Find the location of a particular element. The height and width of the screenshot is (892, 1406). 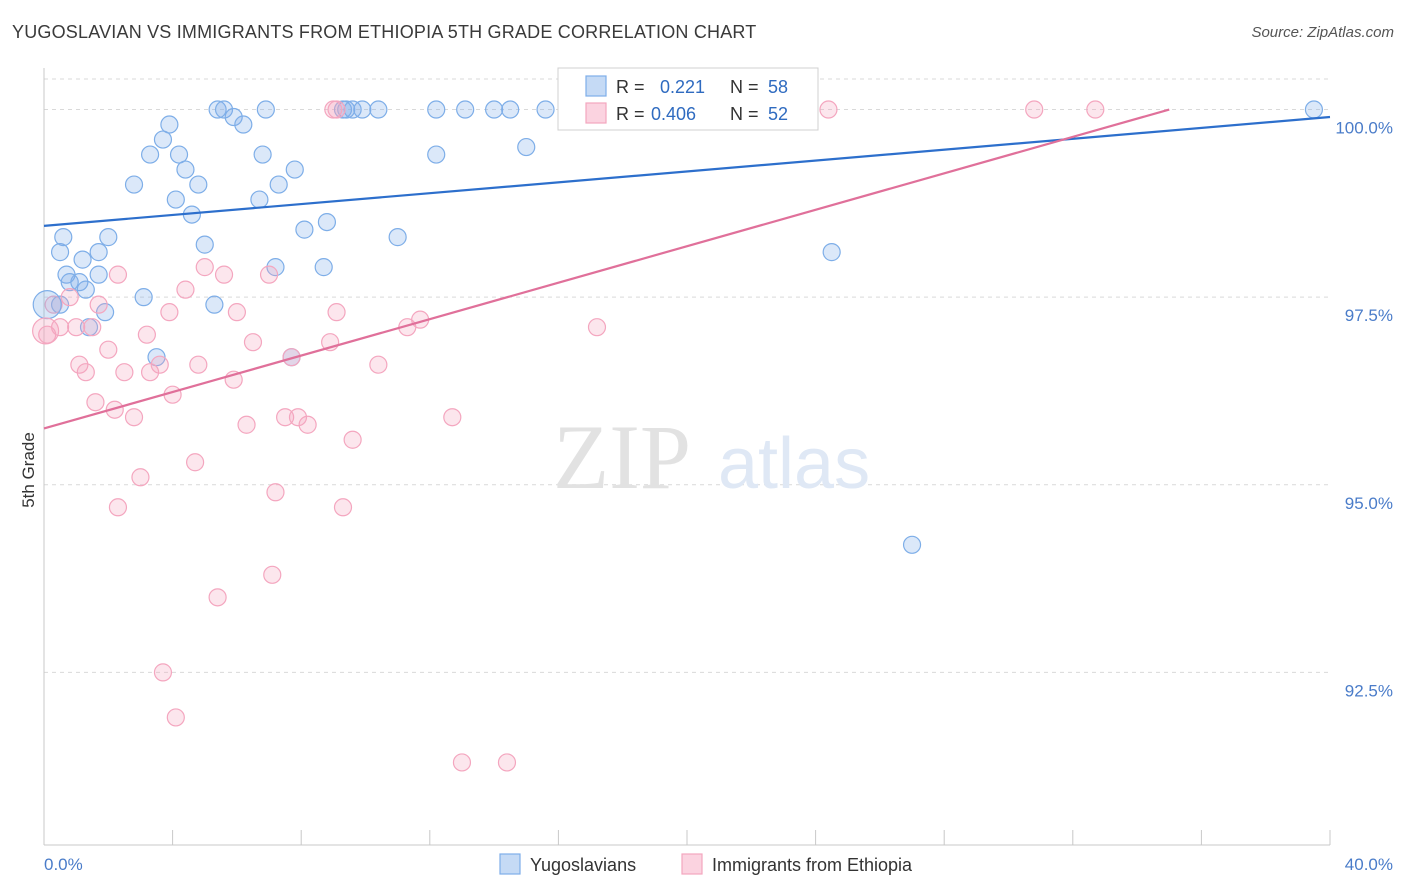

point-yugoslavians-large is located at coordinates (47, 305).